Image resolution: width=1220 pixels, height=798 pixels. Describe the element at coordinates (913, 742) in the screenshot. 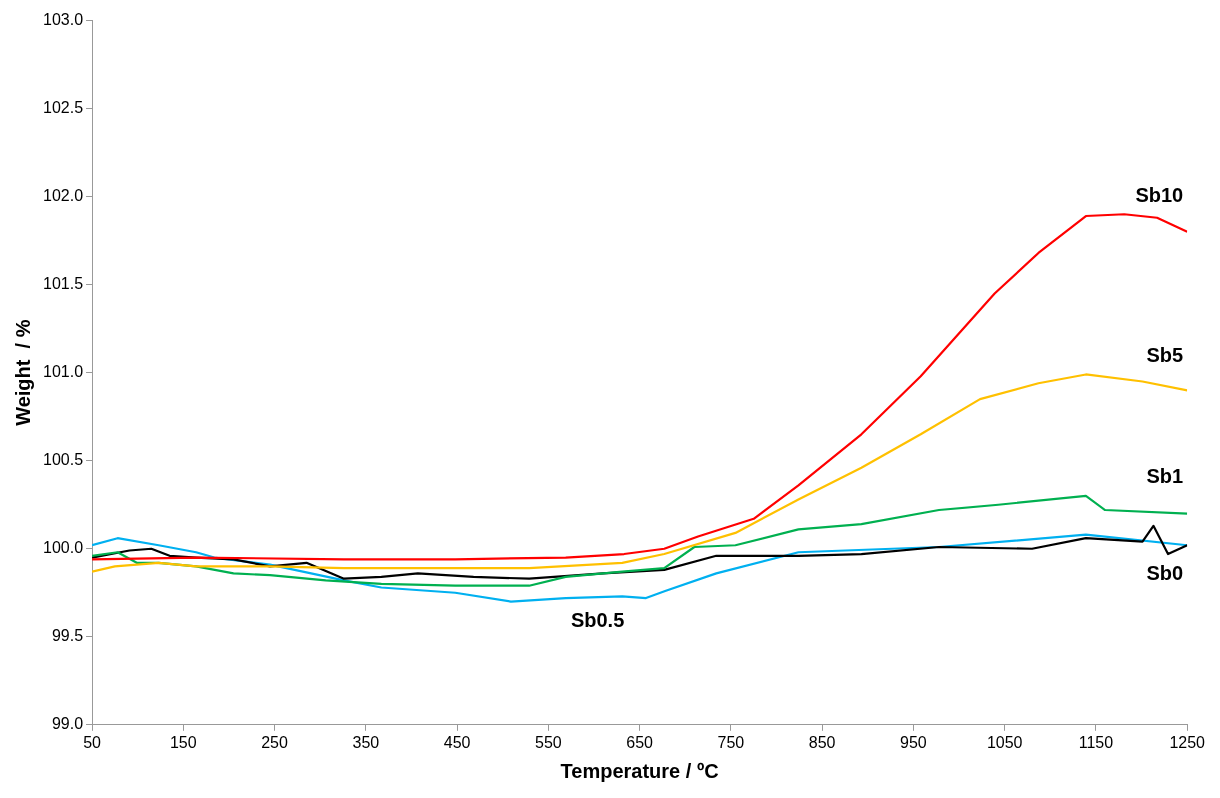

I see `x-tick-label: 950` at that location.